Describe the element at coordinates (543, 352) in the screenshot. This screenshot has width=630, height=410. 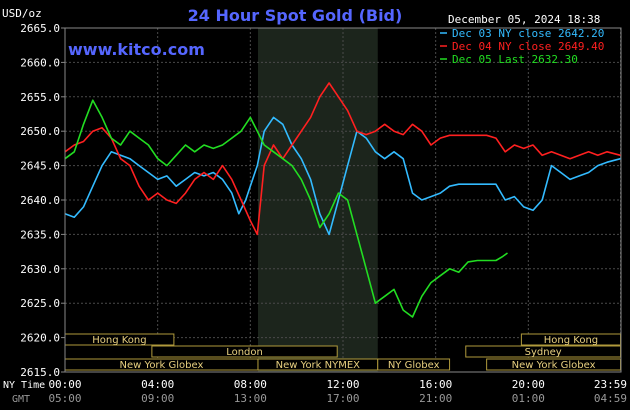
I see `market-session-label: Sydney` at that location.